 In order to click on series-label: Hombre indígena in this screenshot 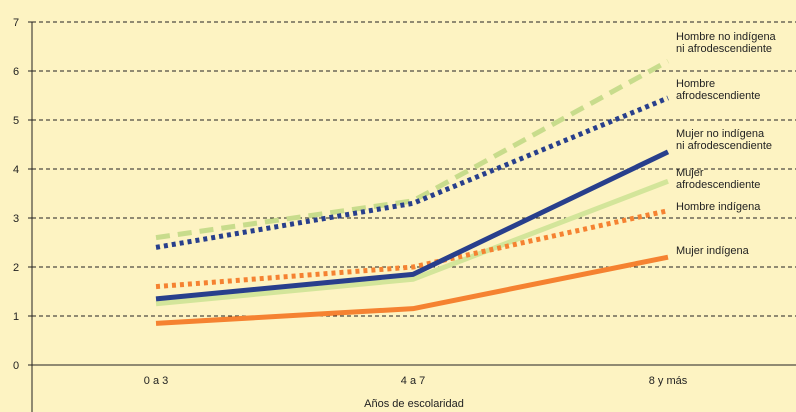, I will do `click(718, 207)`.